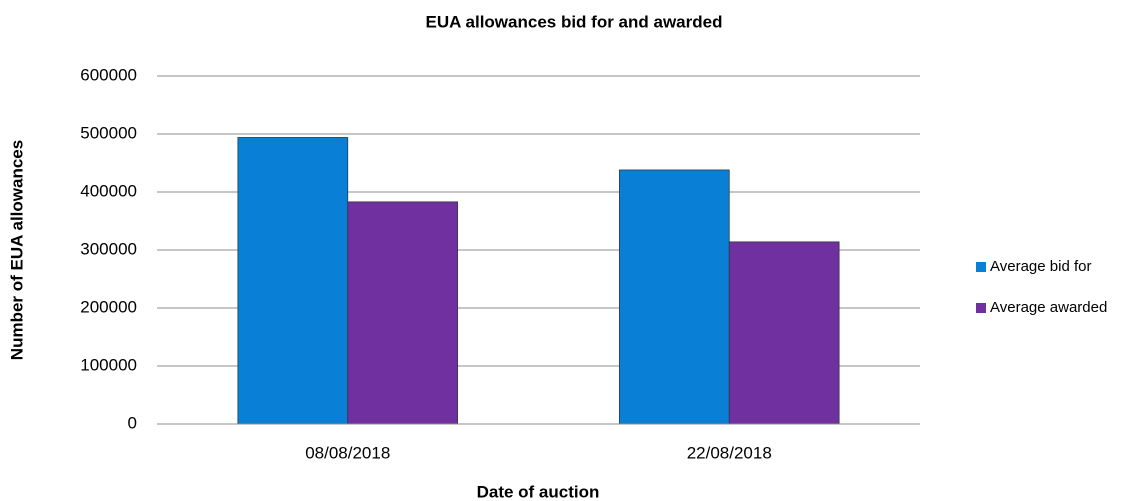 The image size is (1145, 501). What do you see at coordinates (347, 452) in the screenshot?
I see `x-tick-label: 08/08/2018` at bounding box center [347, 452].